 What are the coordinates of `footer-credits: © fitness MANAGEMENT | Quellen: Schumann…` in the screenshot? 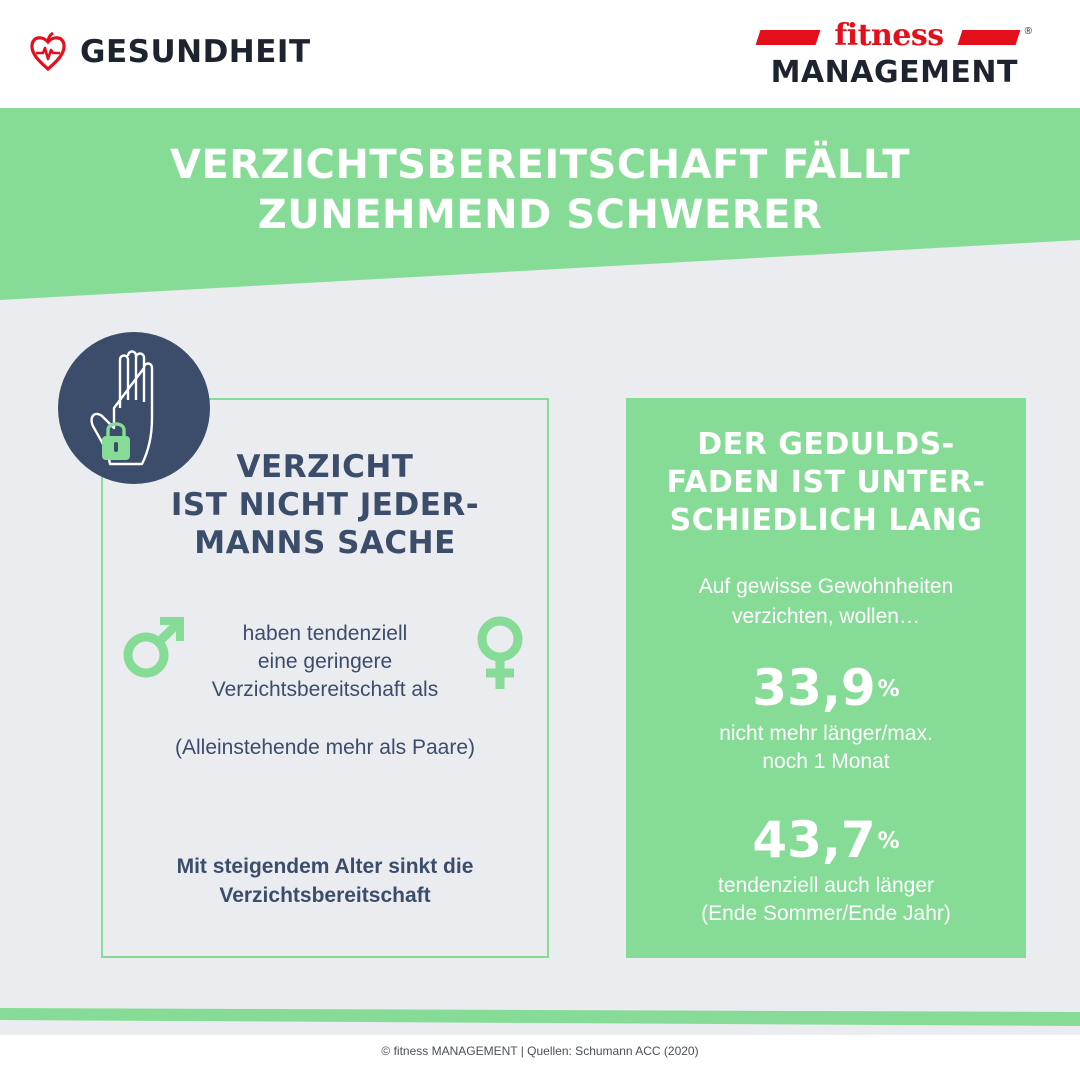 It's located at (540, 1051).